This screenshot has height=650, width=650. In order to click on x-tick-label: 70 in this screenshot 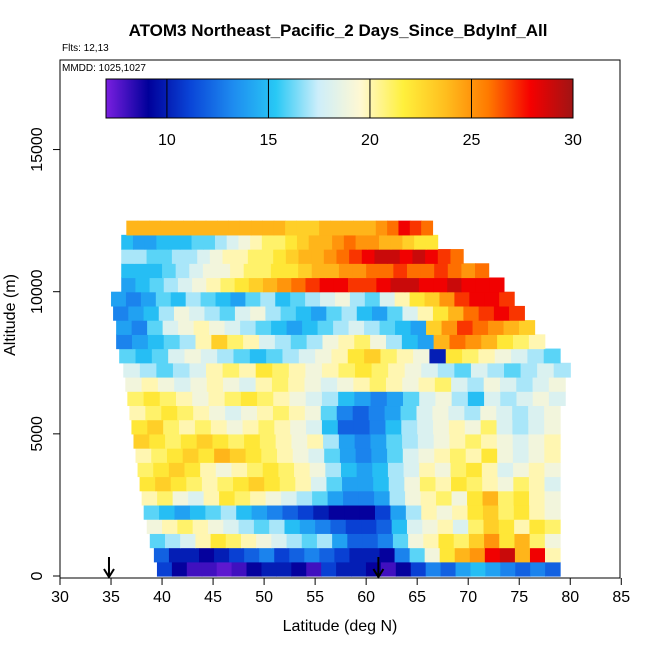, I will do `click(468, 597)`.